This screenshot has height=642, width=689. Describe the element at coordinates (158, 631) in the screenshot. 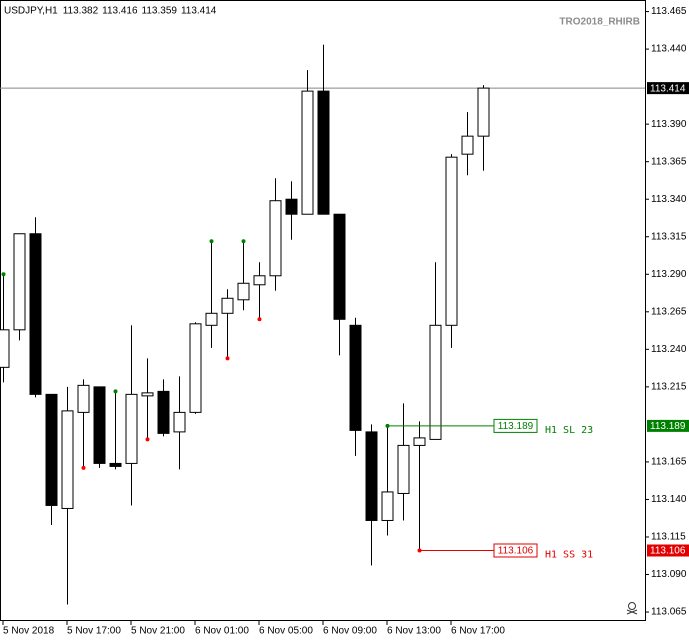

I see `x-tick-label: 5 Nov 21:00` at that location.